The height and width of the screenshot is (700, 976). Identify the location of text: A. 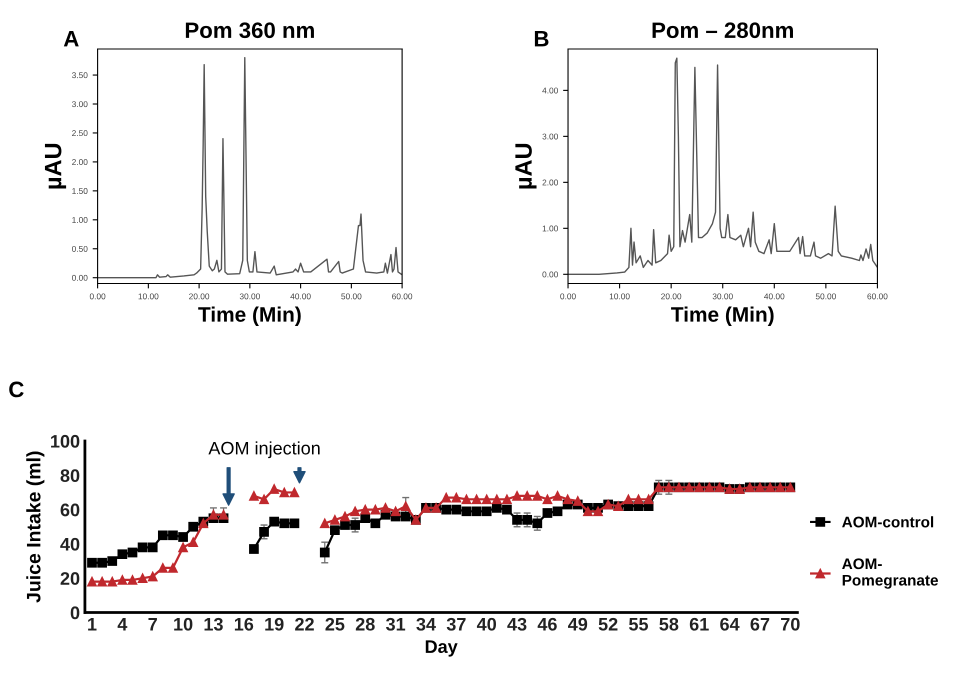
(71, 38).